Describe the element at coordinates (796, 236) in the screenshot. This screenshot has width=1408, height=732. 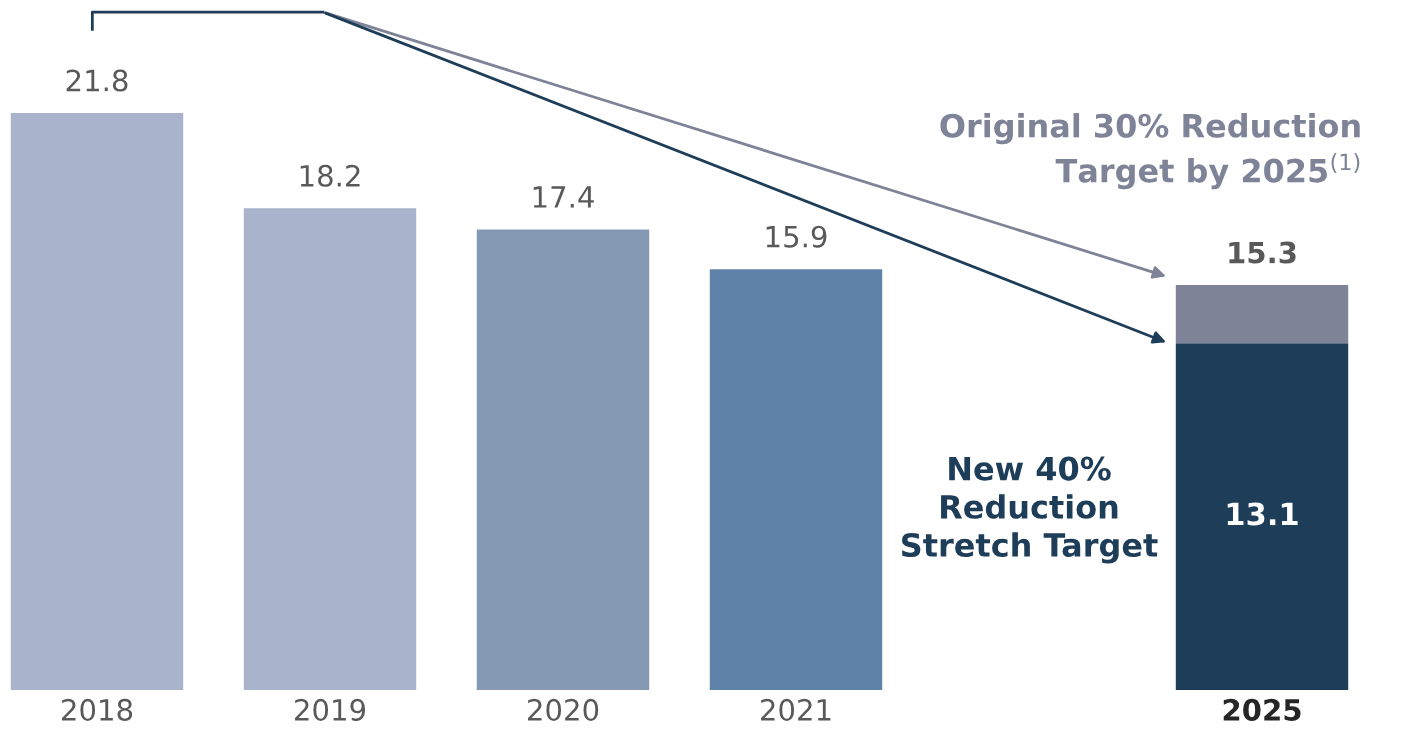
I see `data-label: 15.9` at that location.